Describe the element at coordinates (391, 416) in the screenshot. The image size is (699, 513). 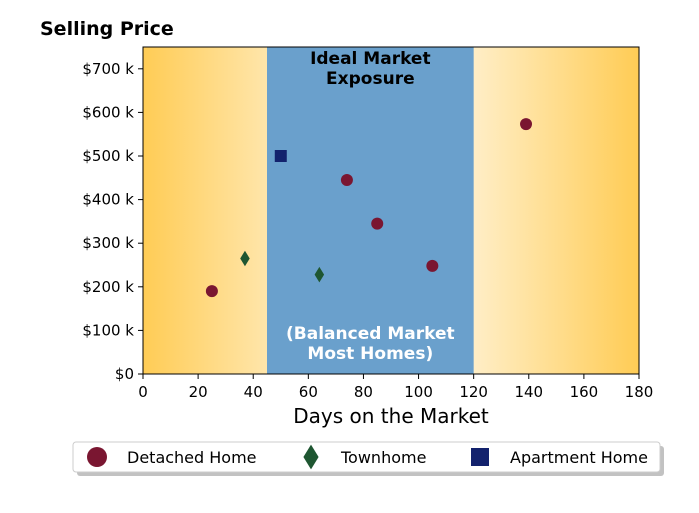
I see `x-axis-label: Days on the Market` at that location.